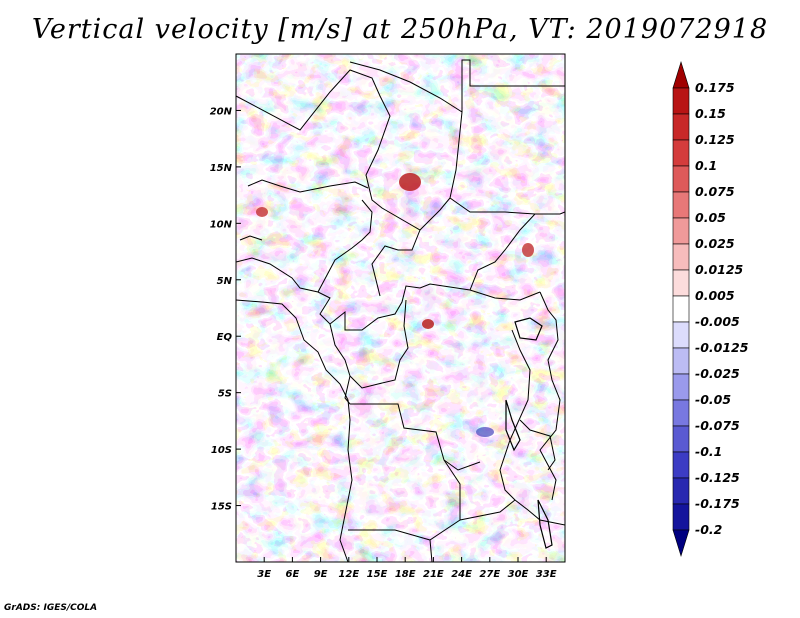 Image resolution: width=800 pixels, height=618 pixels. Describe the element at coordinates (221, 111) in the screenshot. I see `y-tick-label: 20N` at that location.